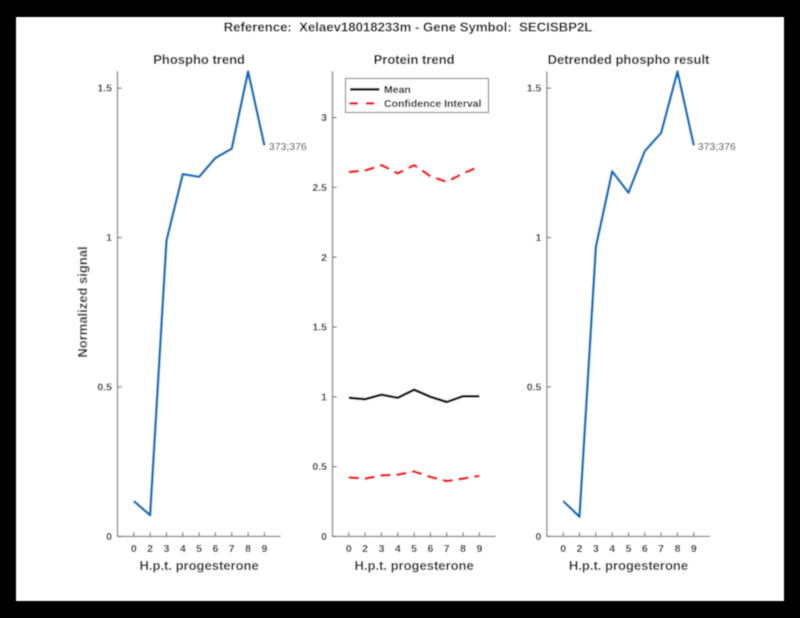 The height and width of the screenshot is (618, 800). Describe the element at coordinates (414, 59) in the screenshot. I see `svg-text: Protein trend` at that location.